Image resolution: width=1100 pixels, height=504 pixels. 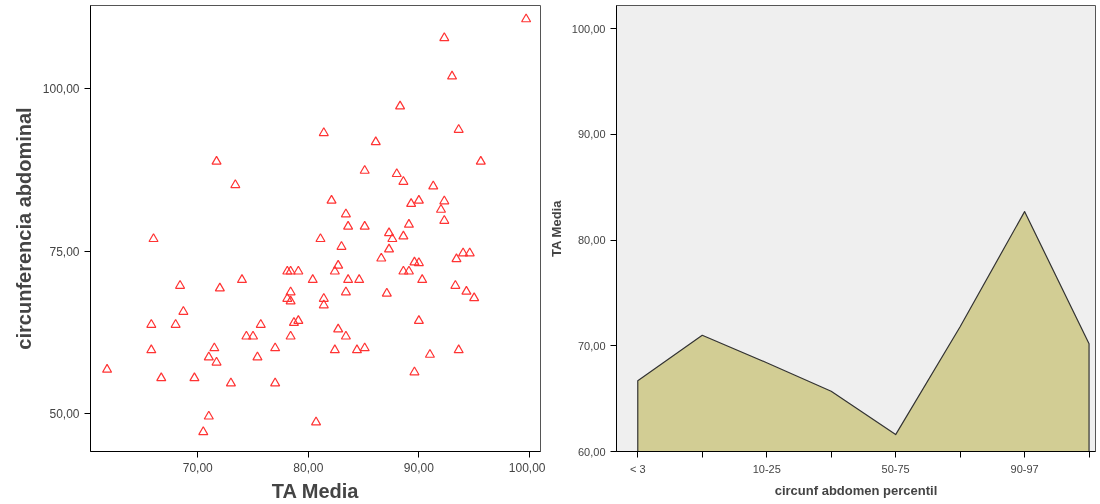 I want to click on y-axis-title: circunferencia abdominal, so click(x=23, y=228).